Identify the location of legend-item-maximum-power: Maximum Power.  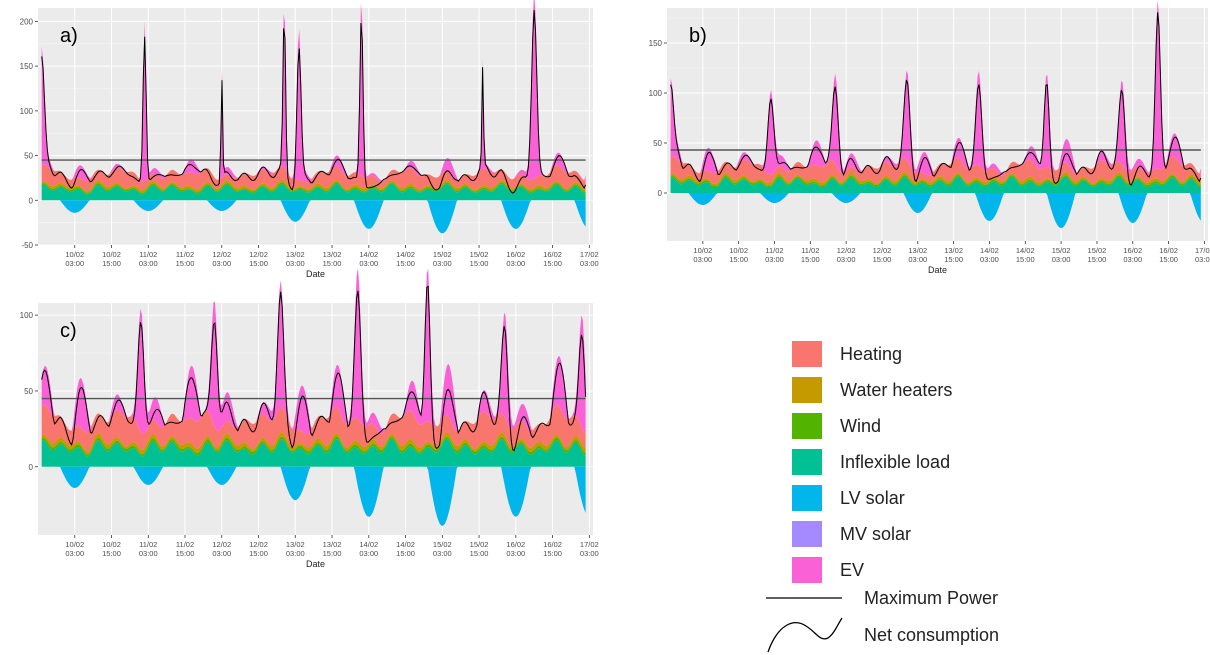
(869, 598).